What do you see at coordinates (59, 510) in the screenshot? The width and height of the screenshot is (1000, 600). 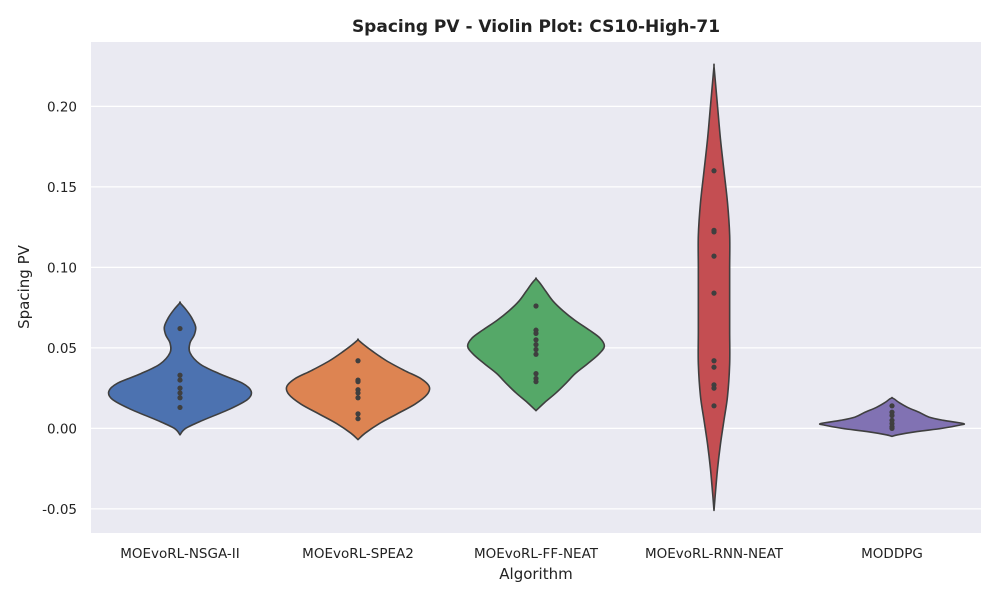 I see `y-tick-label: -0.05` at bounding box center [59, 510].